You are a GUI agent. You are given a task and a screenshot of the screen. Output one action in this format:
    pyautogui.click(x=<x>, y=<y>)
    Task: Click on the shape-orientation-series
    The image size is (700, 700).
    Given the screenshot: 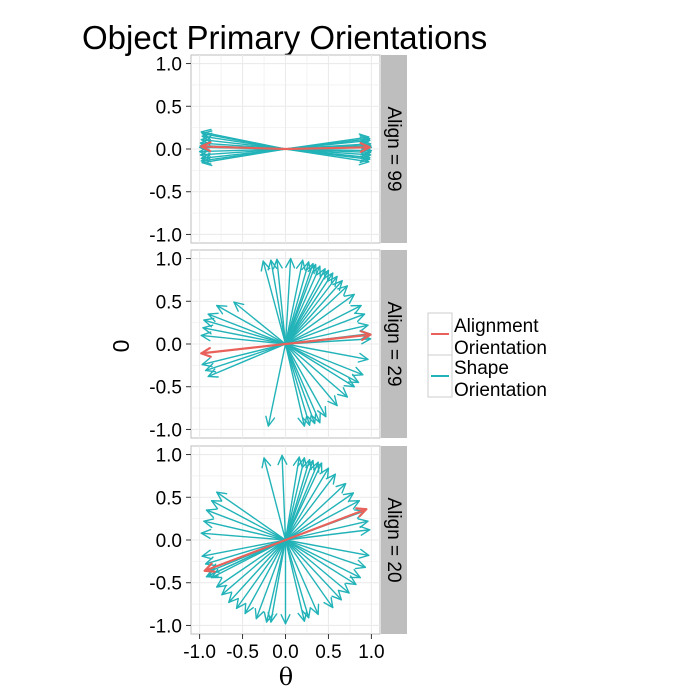 What is the action you would take?
    pyautogui.click(x=286, y=342)
    